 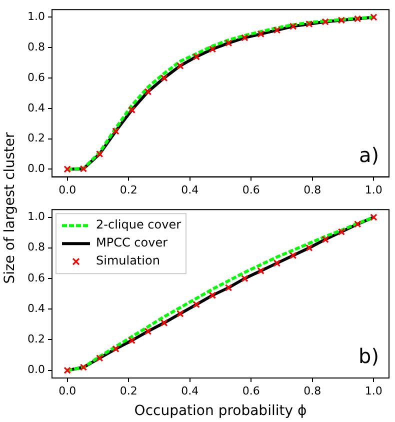 I want to click on annotation: b), so click(x=368, y=356).